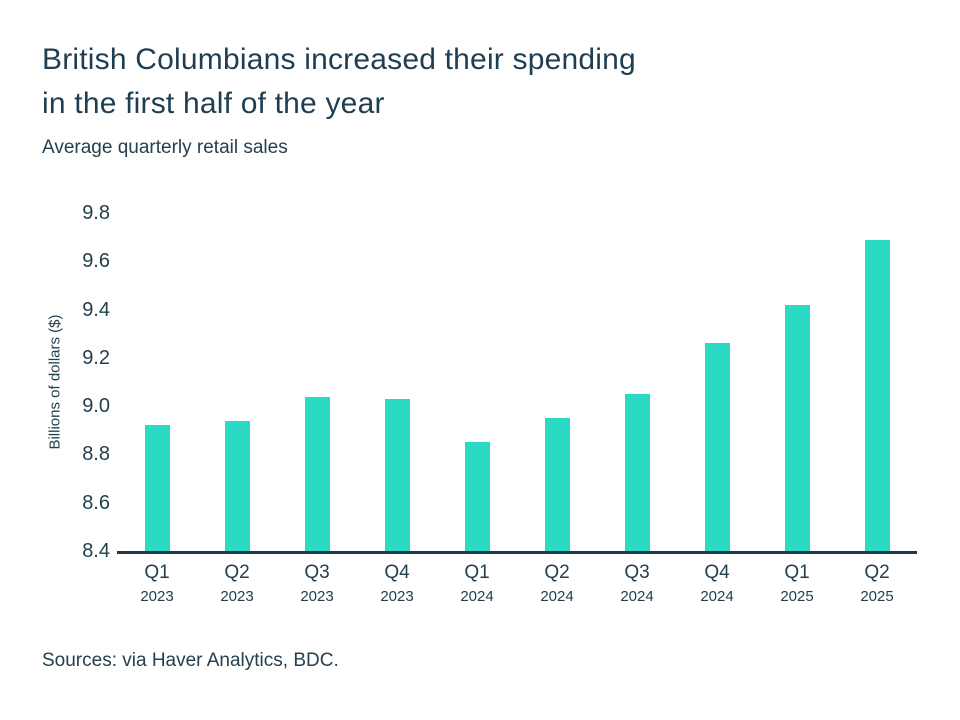 The height and width of the screenshot is (720, 960). Describe the element at coordinates (96, 213) in the screenshot. I see `y-tick-label: 9.8` at that location.